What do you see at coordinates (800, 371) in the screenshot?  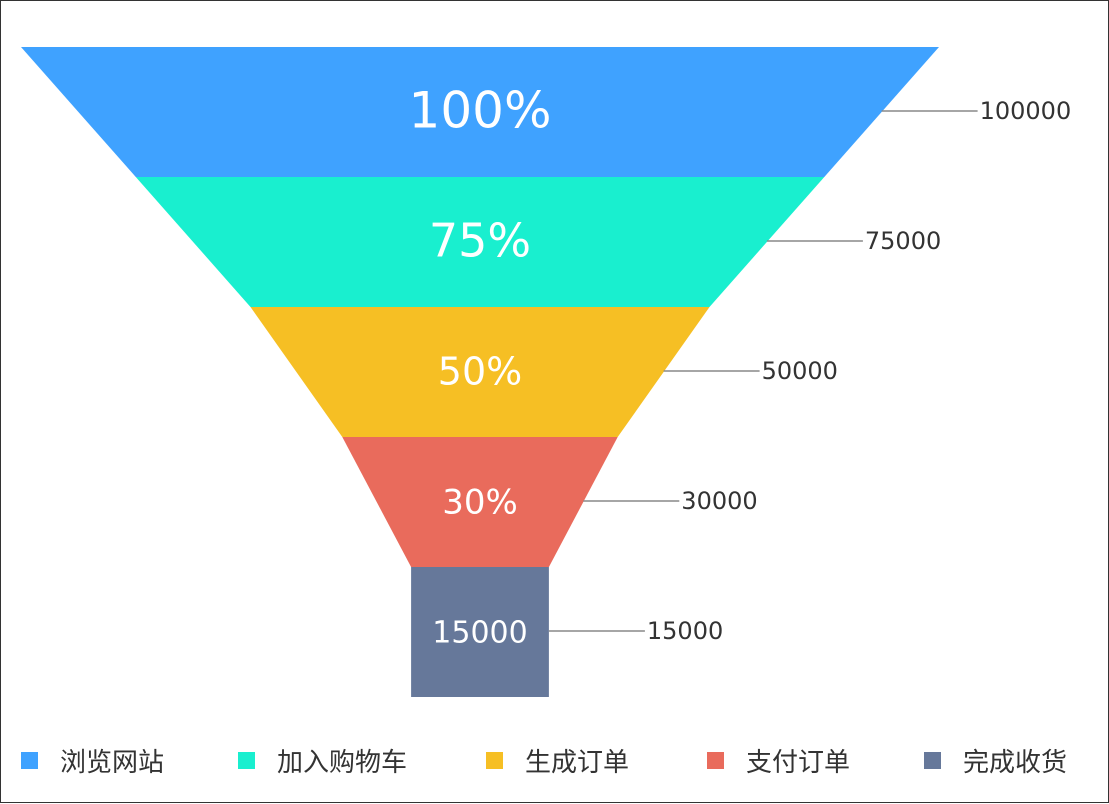 I see `segment-value-label: 50000` at bounding box center [800, 371].